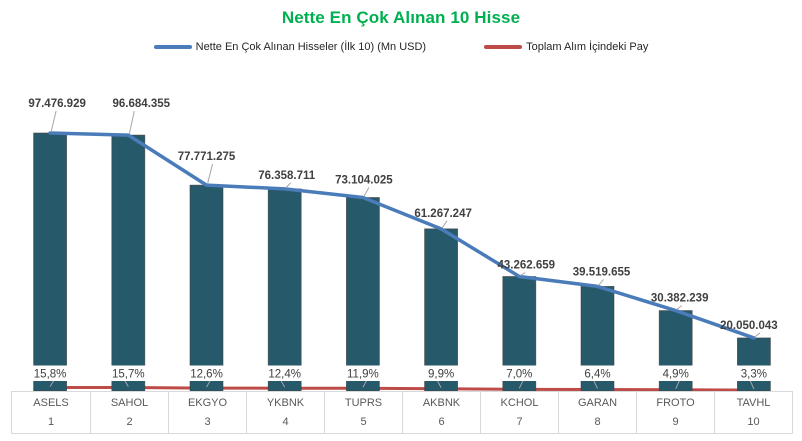 This screenshot has width=802, height=441. I want to click on red-line-marker-icon, so click(503, 47).